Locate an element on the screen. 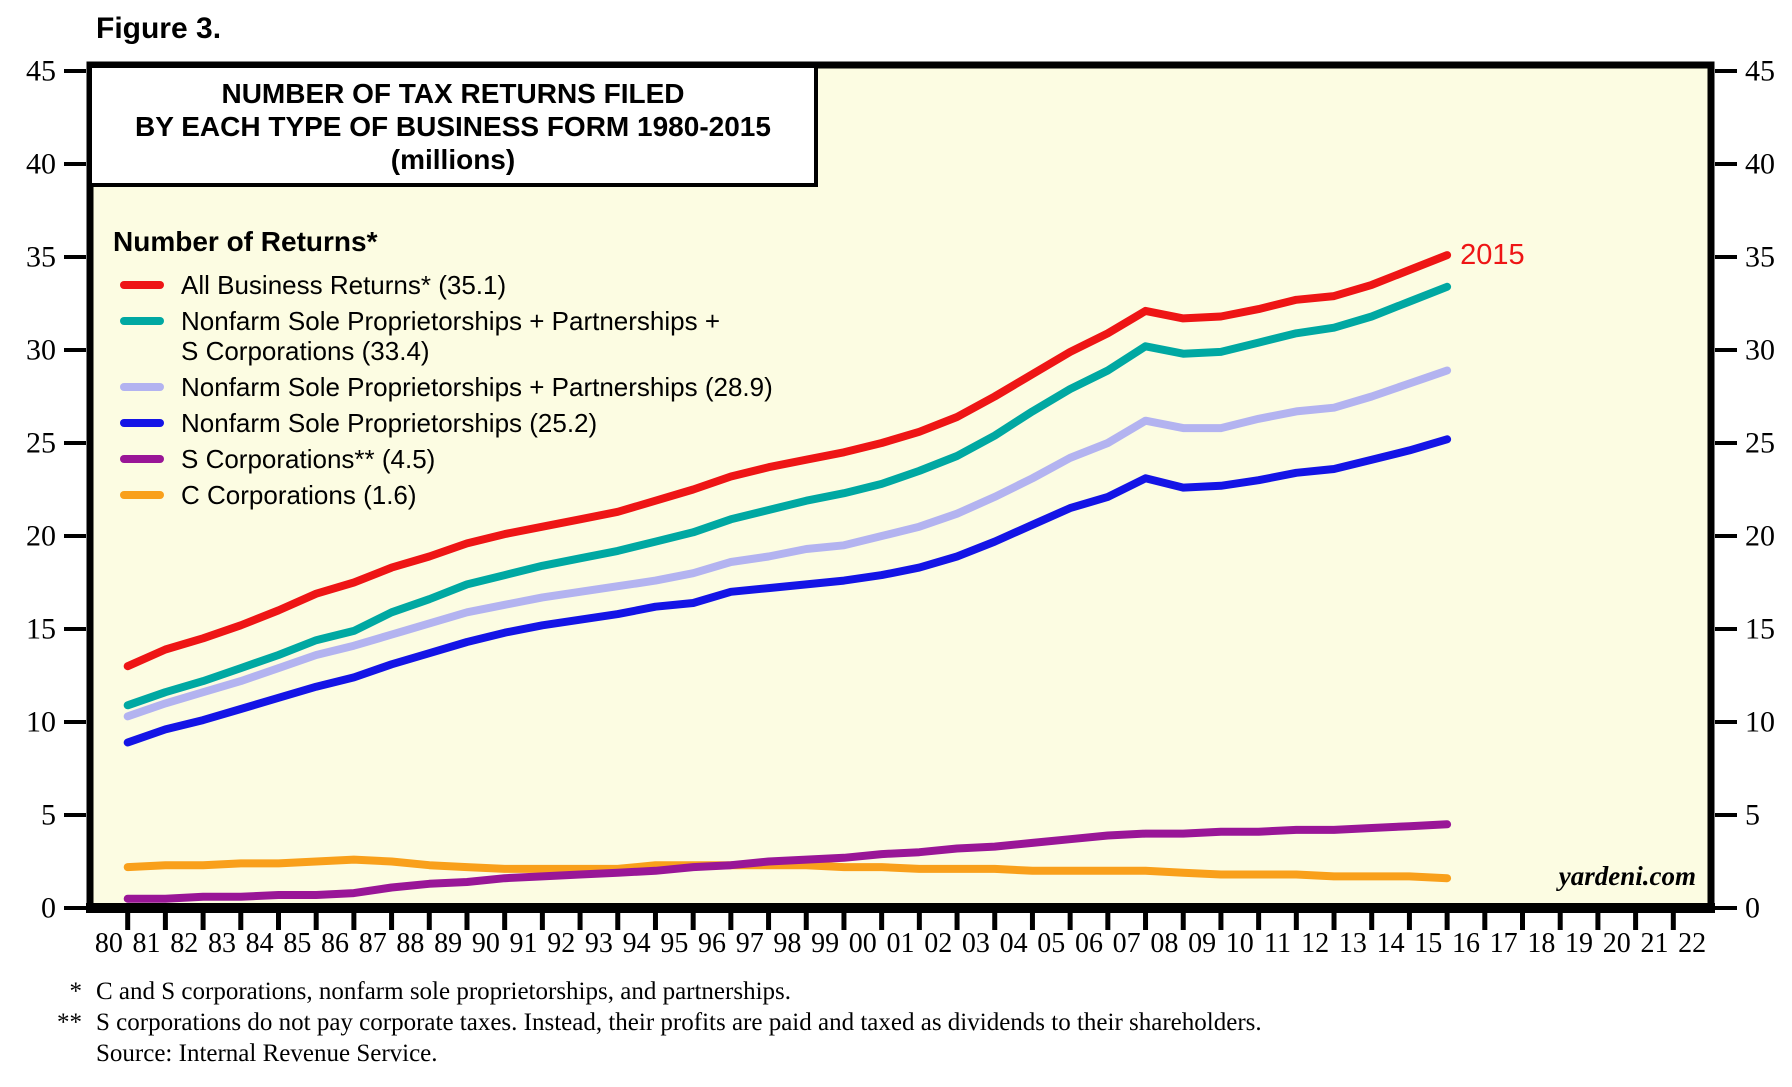 The width and height of the screenshot is (1792, 1087). legend-label-line: S Corporations** (4.5) is located at coordinates (308, 459).